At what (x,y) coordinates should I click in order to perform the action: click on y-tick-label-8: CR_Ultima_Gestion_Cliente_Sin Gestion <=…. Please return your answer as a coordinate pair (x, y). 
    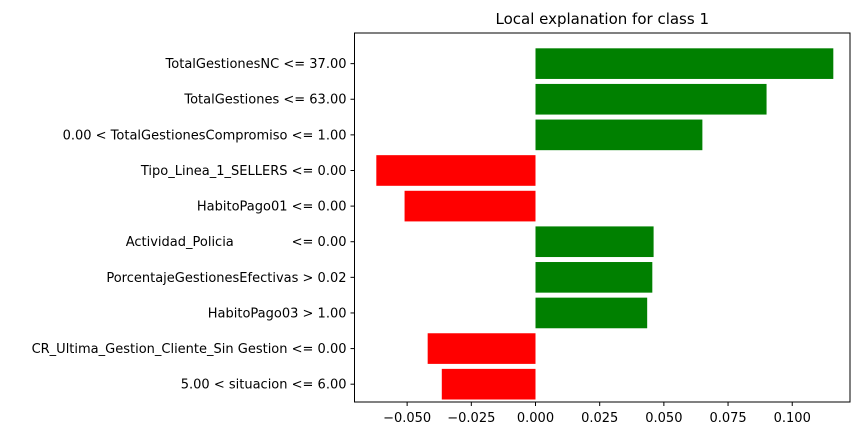
    Looking at the image, I should click on (189, 349).